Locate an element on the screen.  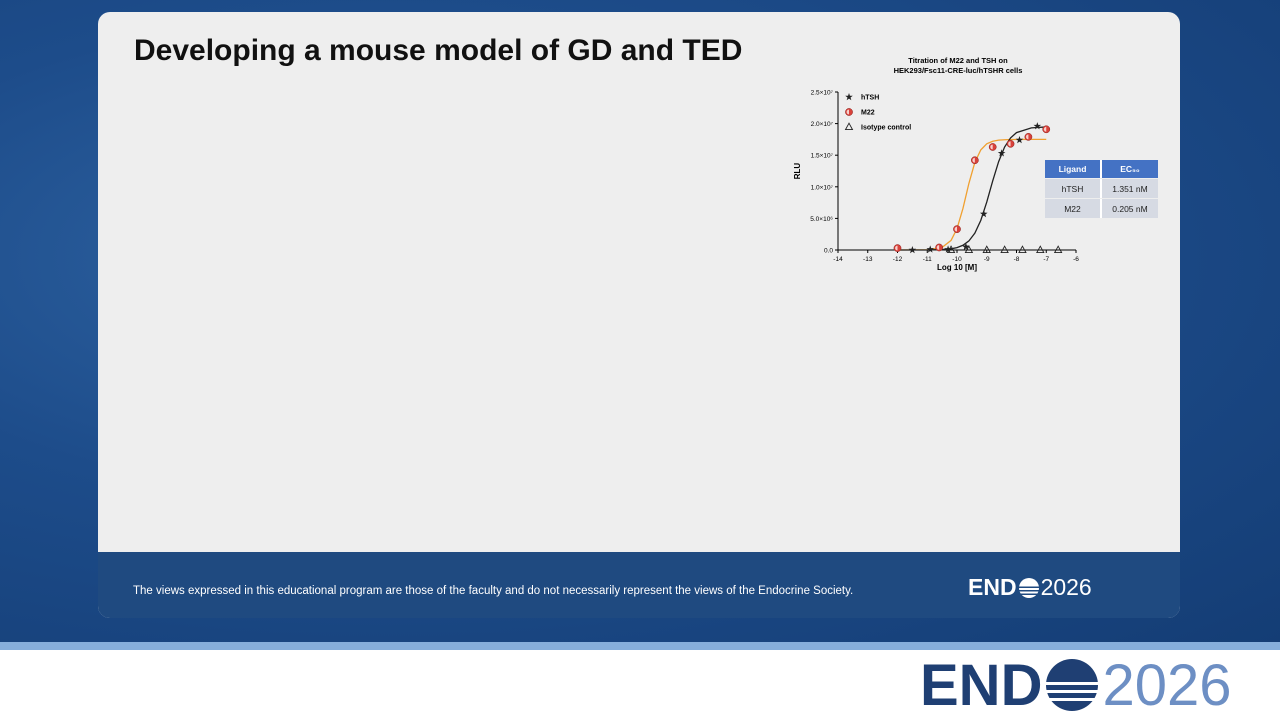
table-cell: hTSH is located at coordinates (1073, 188).